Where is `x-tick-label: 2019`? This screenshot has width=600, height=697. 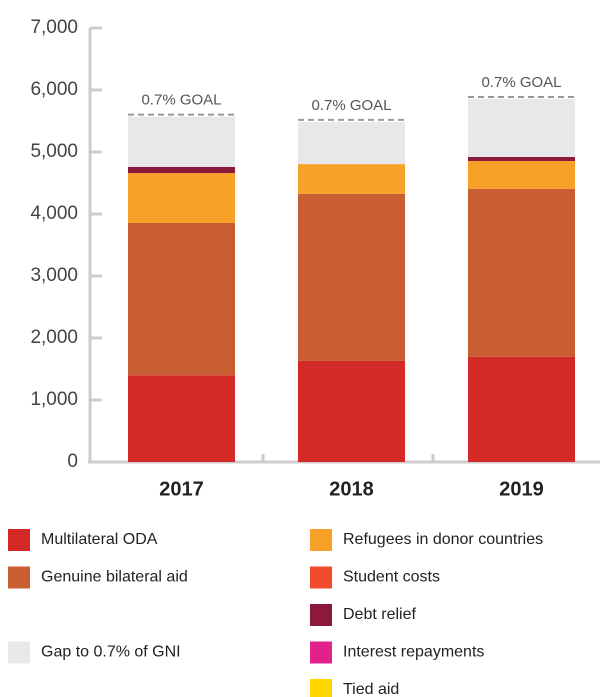 x-tick-label: 2019 is located at coordinates (521, 489).